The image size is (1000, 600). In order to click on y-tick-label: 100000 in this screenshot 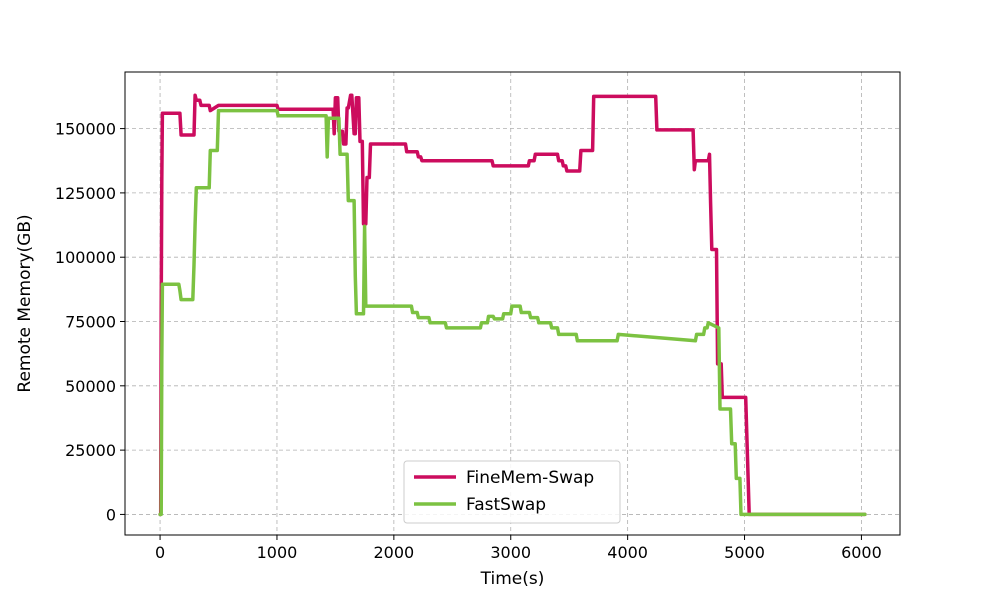, I will do `click(85, 257)`.